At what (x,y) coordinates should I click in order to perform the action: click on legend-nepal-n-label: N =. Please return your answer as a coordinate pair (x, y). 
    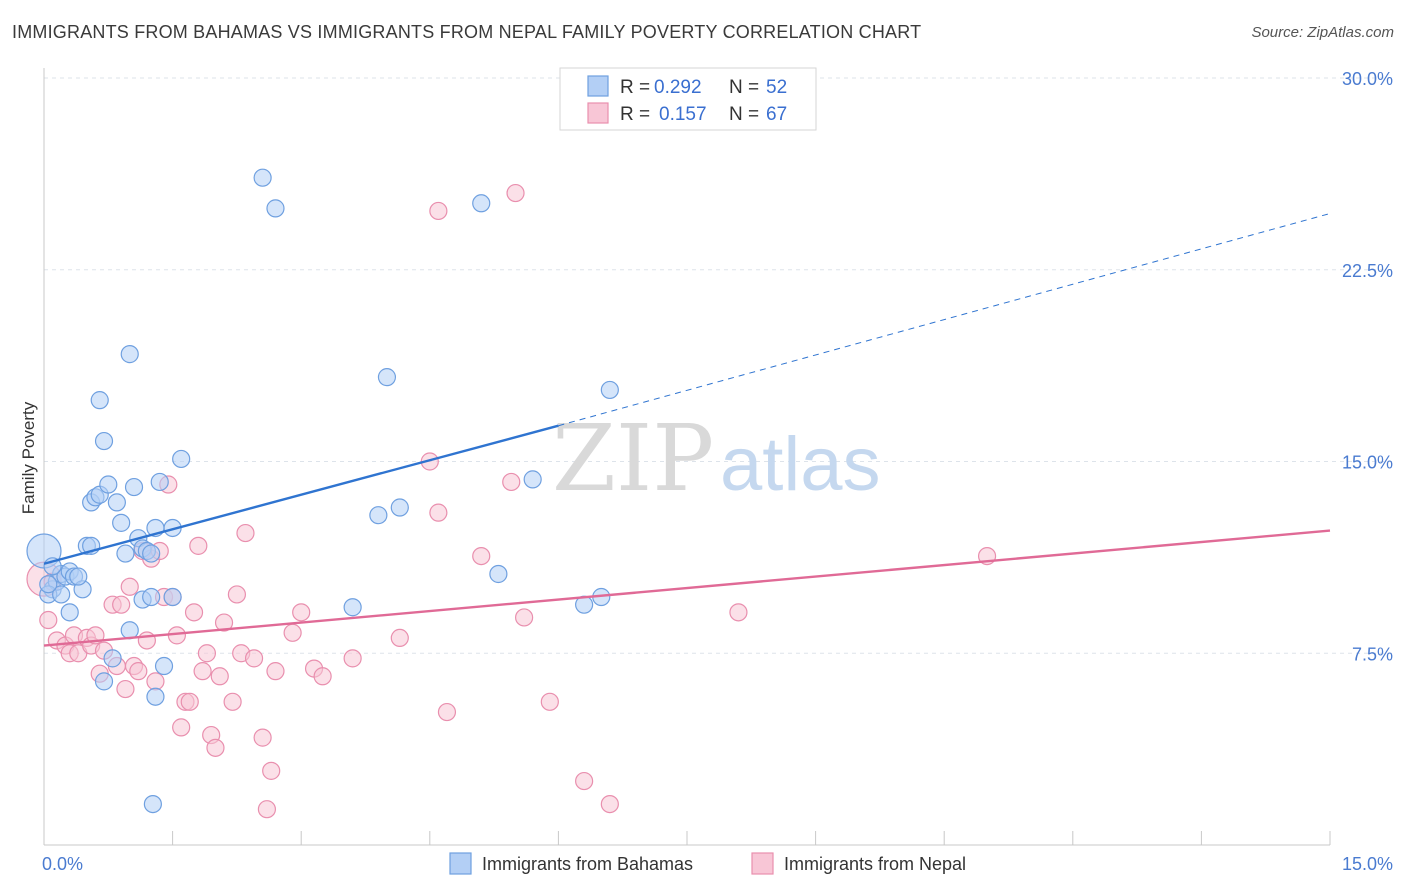
    Looking at the image, I should click on (744, 114).